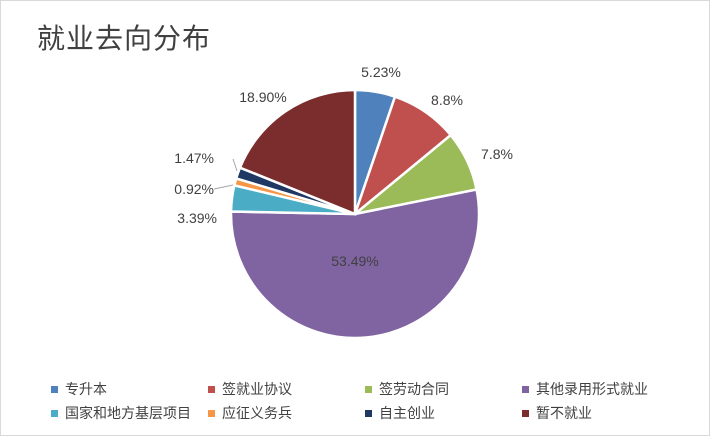  Describe the element at coordinates (86, 390) in the screenshot. I see `legend-label: 专升本` at that location.